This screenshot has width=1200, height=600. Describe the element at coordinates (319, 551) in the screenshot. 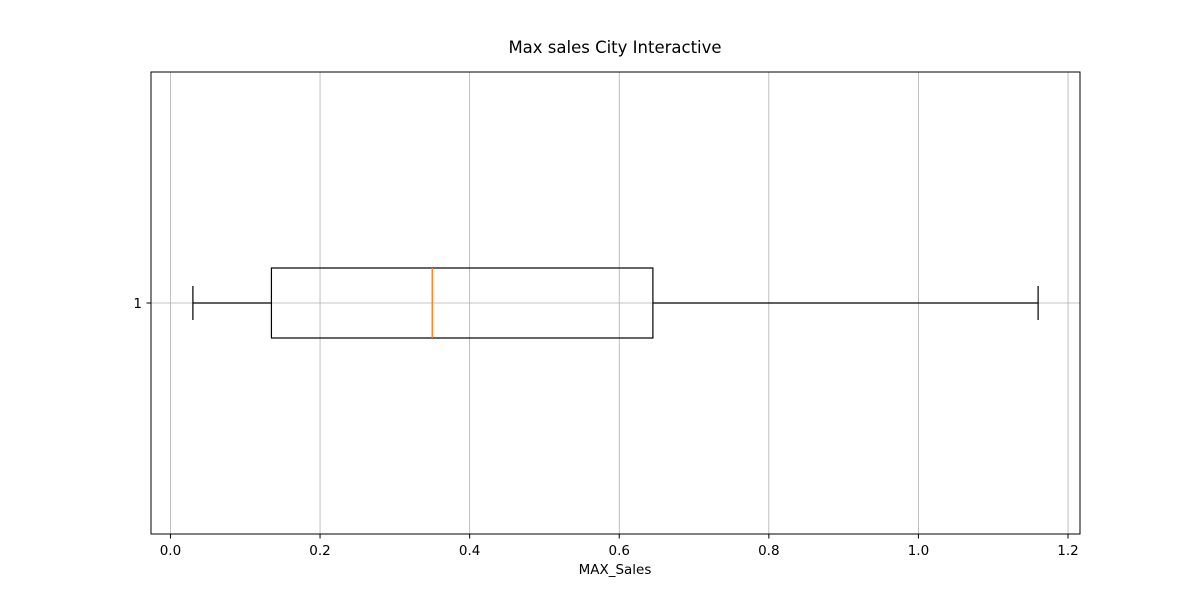

I see `x-tick-label: 0.2` at that location.